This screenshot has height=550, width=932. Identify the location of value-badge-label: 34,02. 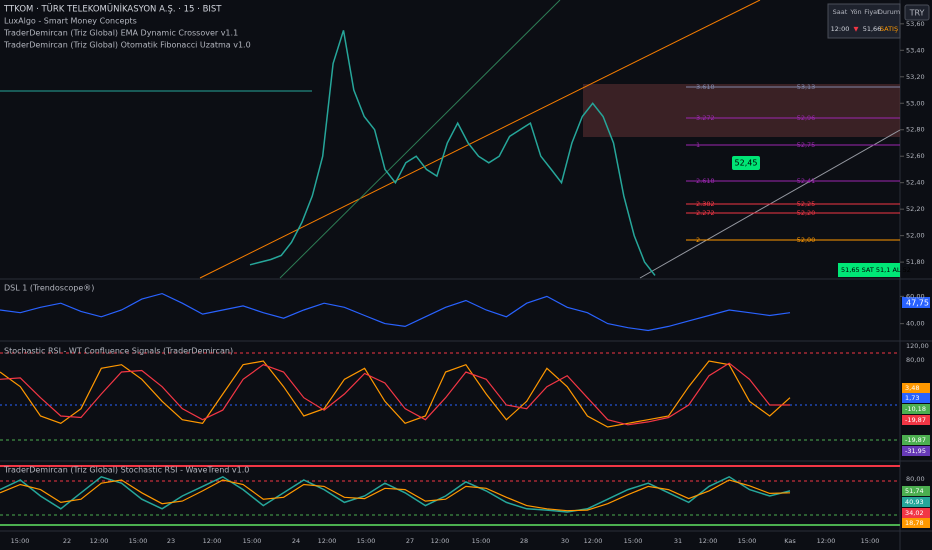
(914, 513).